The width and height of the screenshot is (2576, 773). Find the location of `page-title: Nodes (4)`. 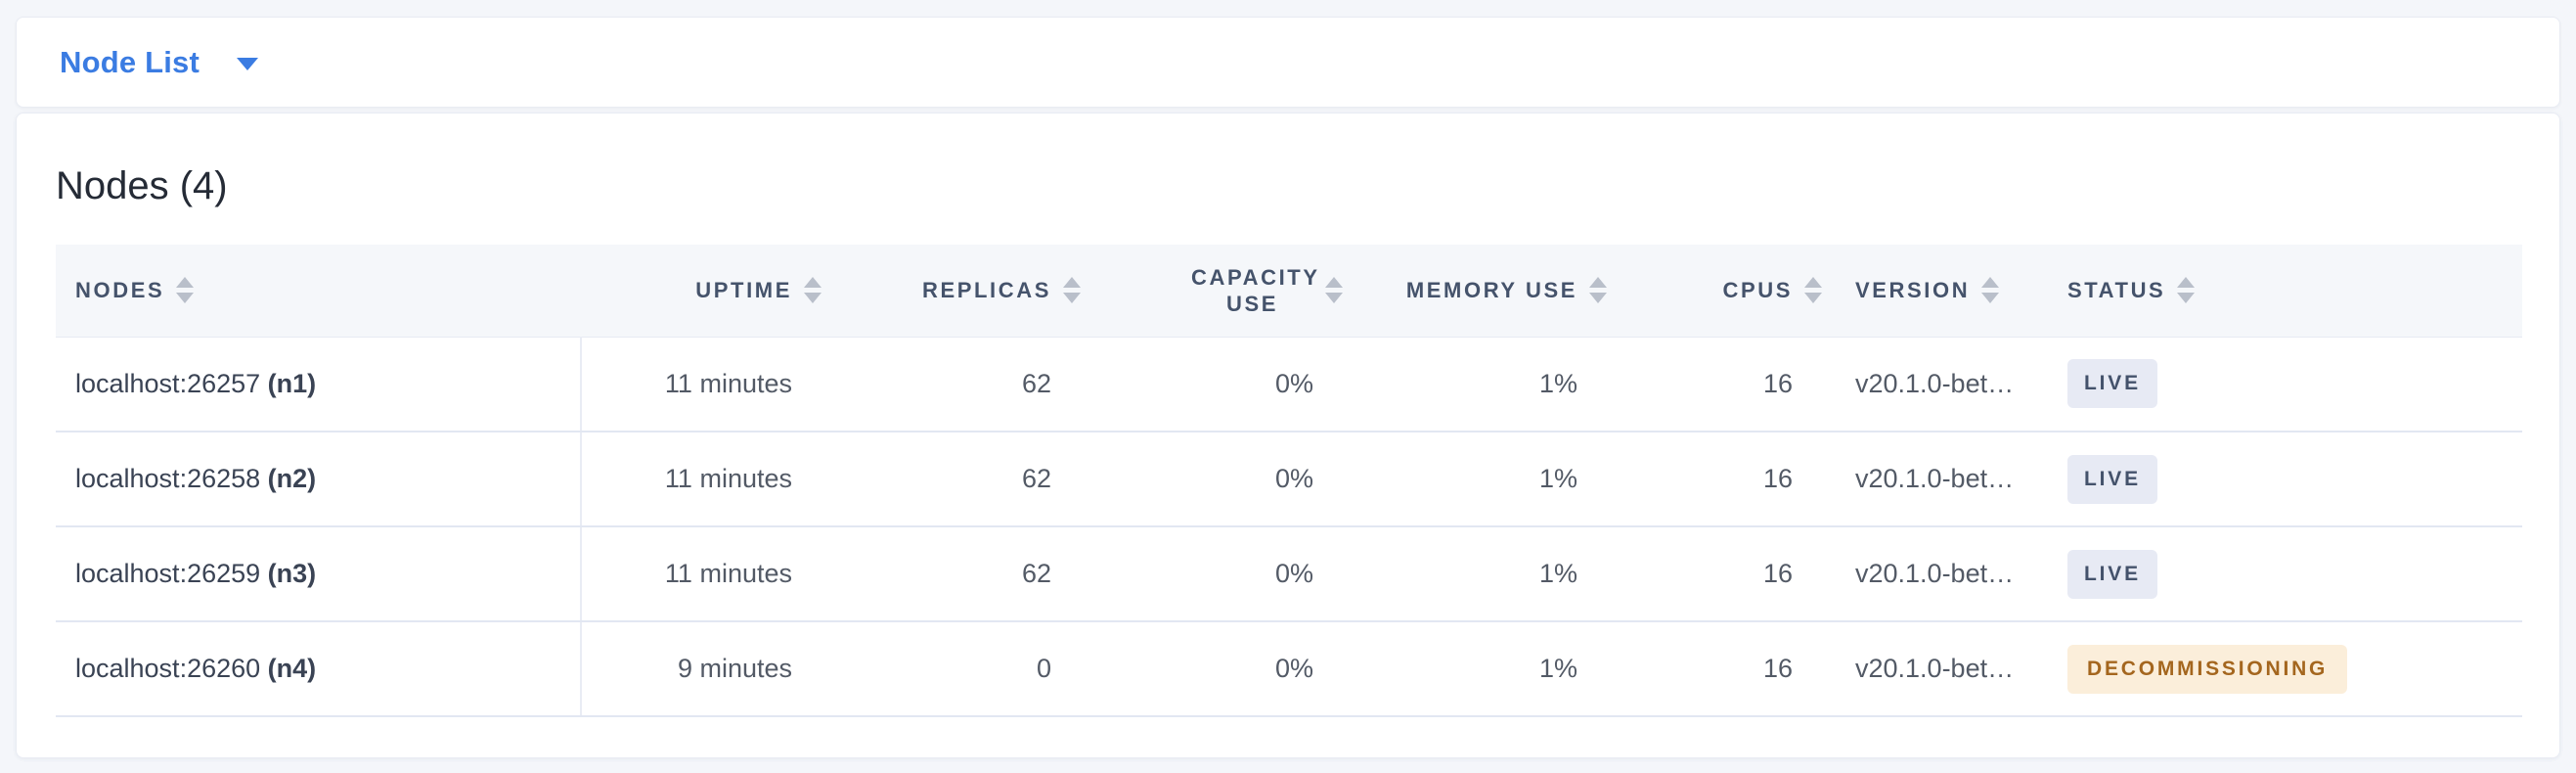

page-title: Nodes (4) is located at coordinates (142, 185).